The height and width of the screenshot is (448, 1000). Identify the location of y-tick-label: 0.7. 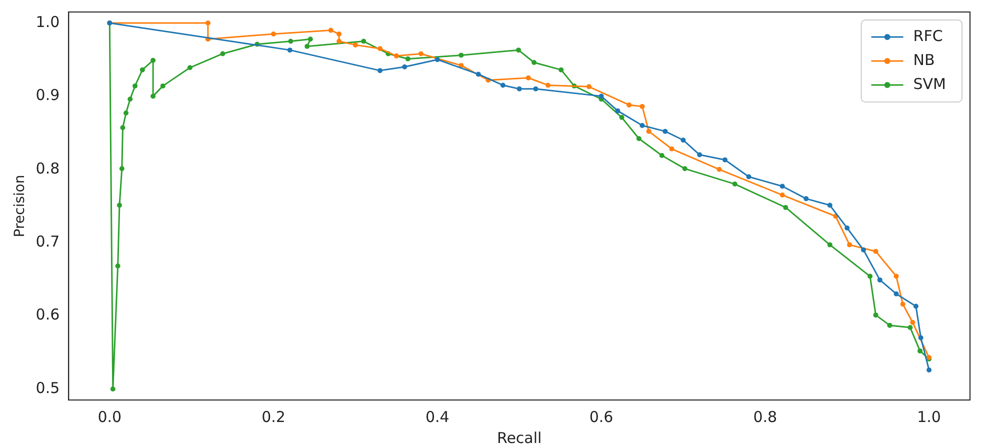
(48, 241).